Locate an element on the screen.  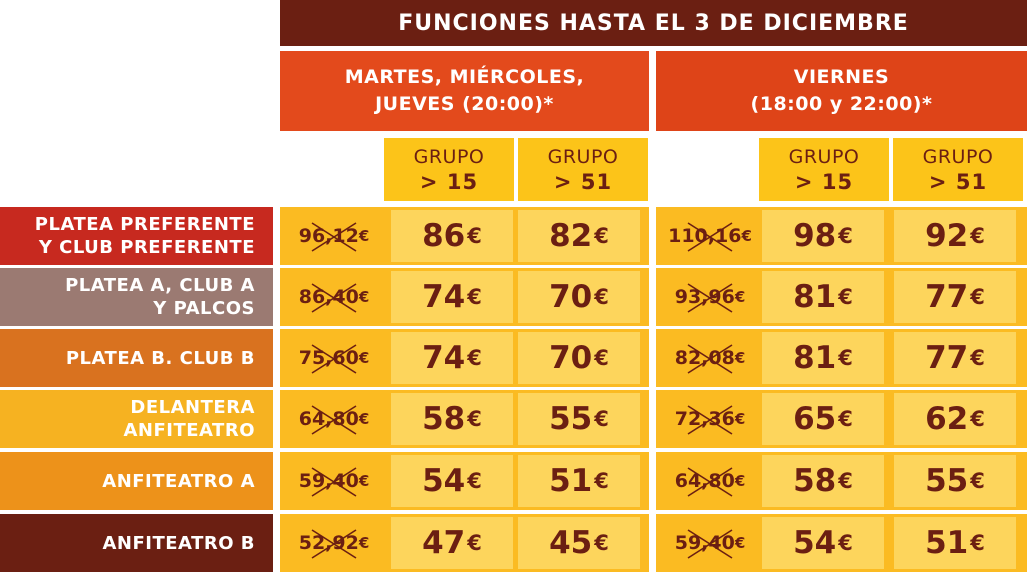
price-group-51: 45 € is located at coordinates (579, 543).